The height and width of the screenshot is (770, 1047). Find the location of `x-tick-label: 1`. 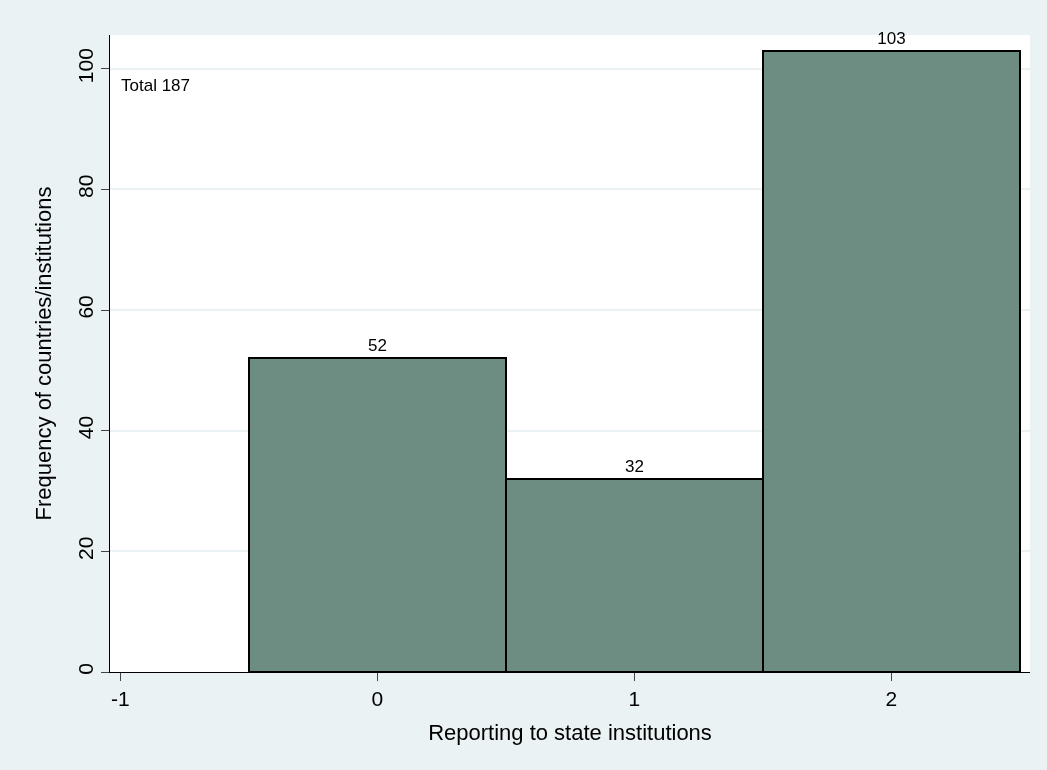

x-tick-label: 1 is located at coordinates (634, 699).